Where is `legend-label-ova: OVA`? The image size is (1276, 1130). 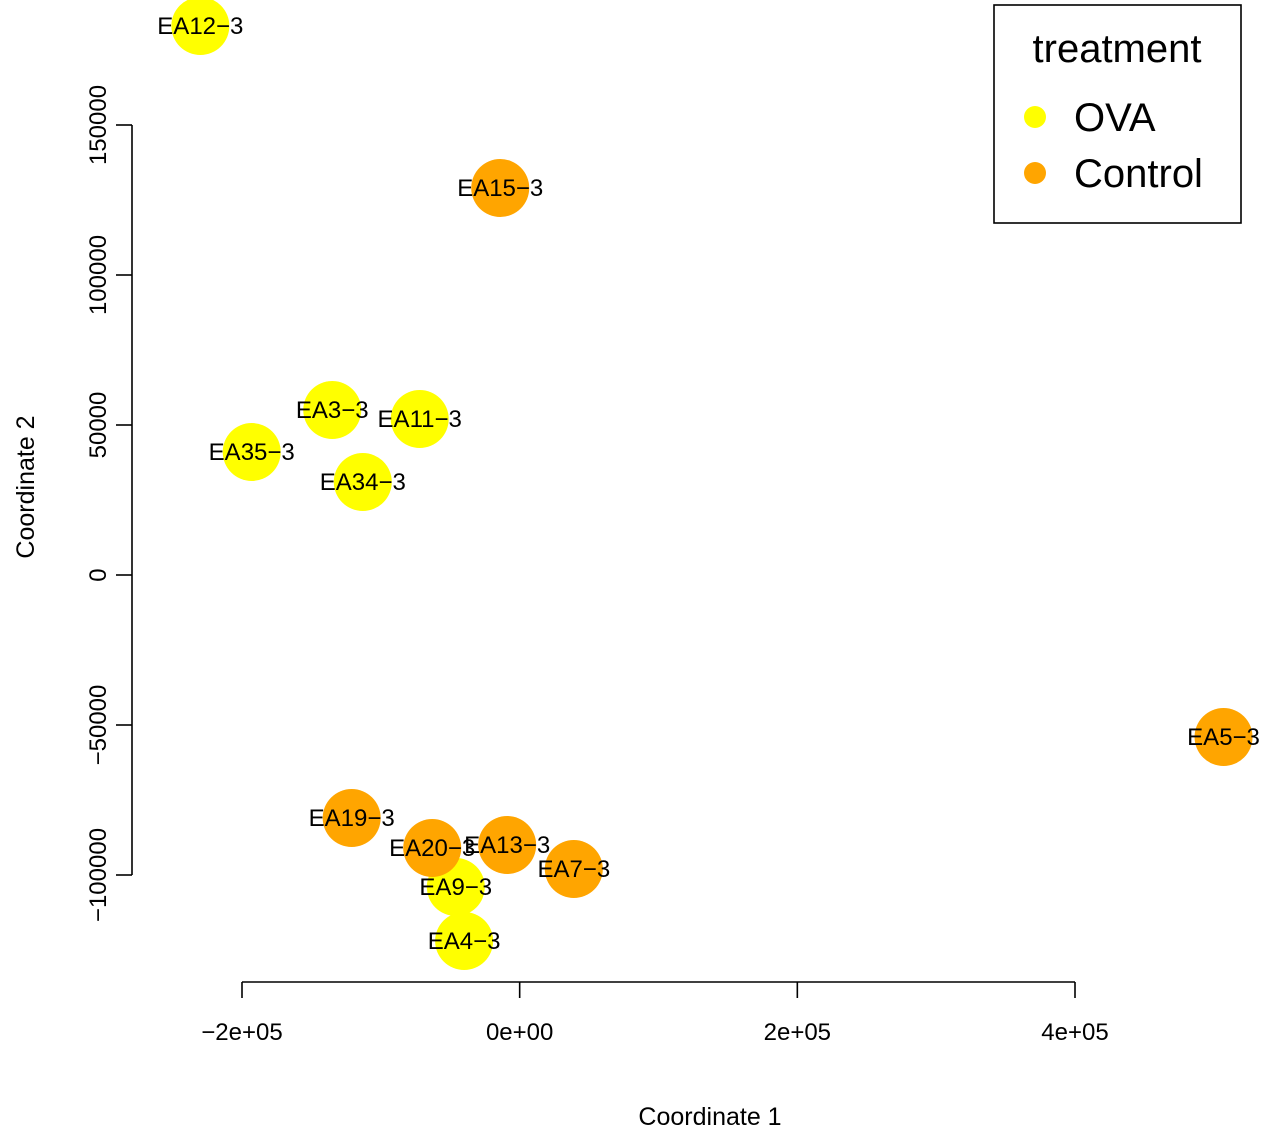
legend-label-ova: OVA is located at coordinates (1115, 118).